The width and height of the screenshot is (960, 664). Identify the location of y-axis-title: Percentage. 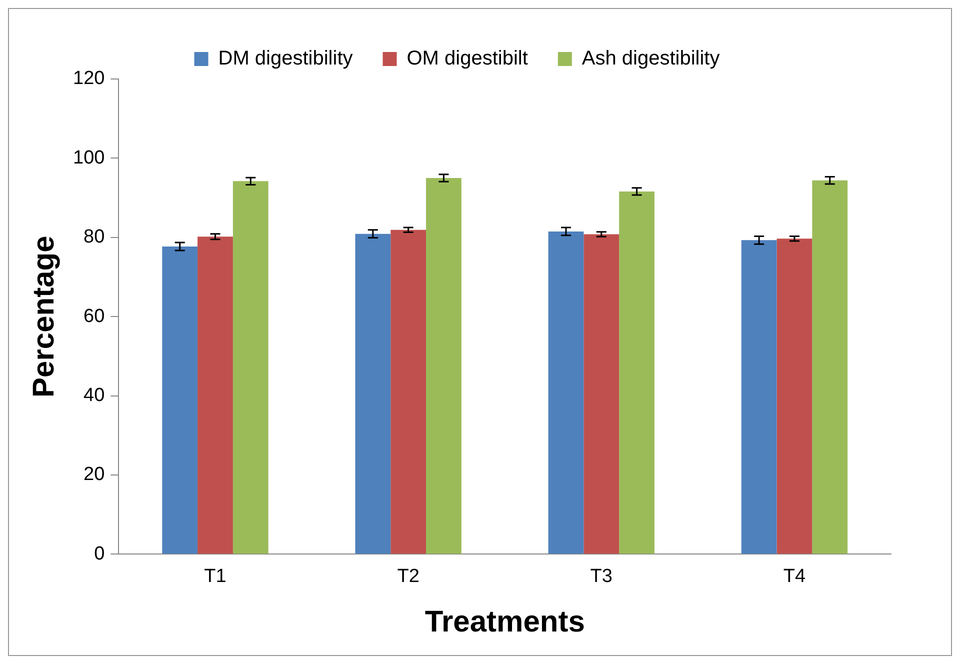
(43, 317).